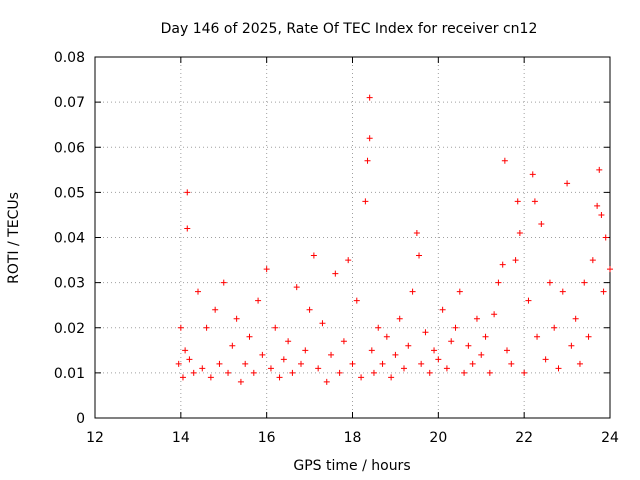 The height and width of the screenshot is (480, 640). What do you see at coordinates (69, 239) in the screenshot?
I see `y-tick-label: 0.04` at bounding box center [69, 239].